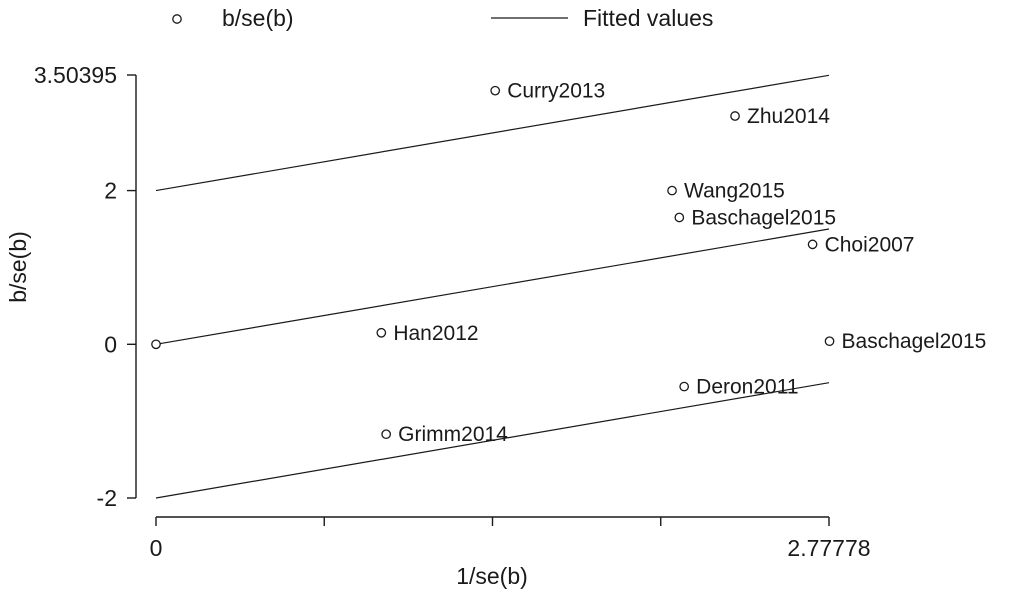 The image size is (1020, 599). Describe the element at coordinates (828, 548) in the screenshot. I see `x-tick-label: 2.77778` at that location.